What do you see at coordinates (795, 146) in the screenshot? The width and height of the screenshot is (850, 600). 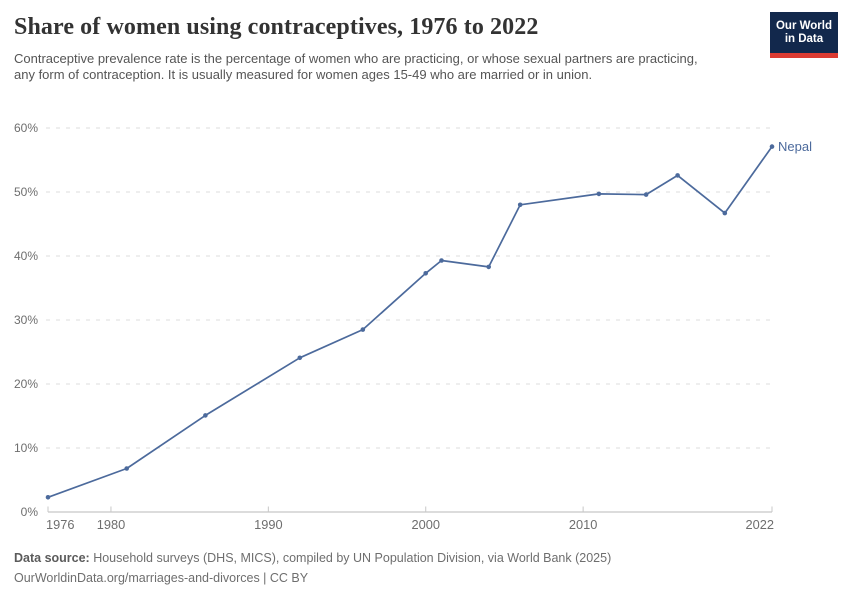 I see `series-label: Nepal` at bounding box center [795, 146].